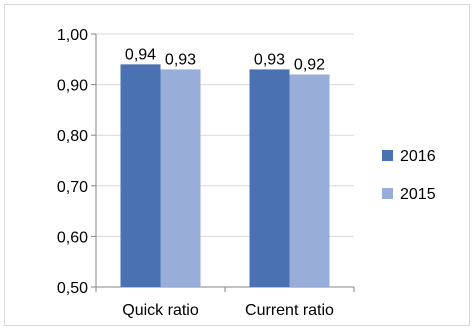  Describe the element at coordinates (418, 194) in the screenshot. I see `legend-label: 2015` at that location.